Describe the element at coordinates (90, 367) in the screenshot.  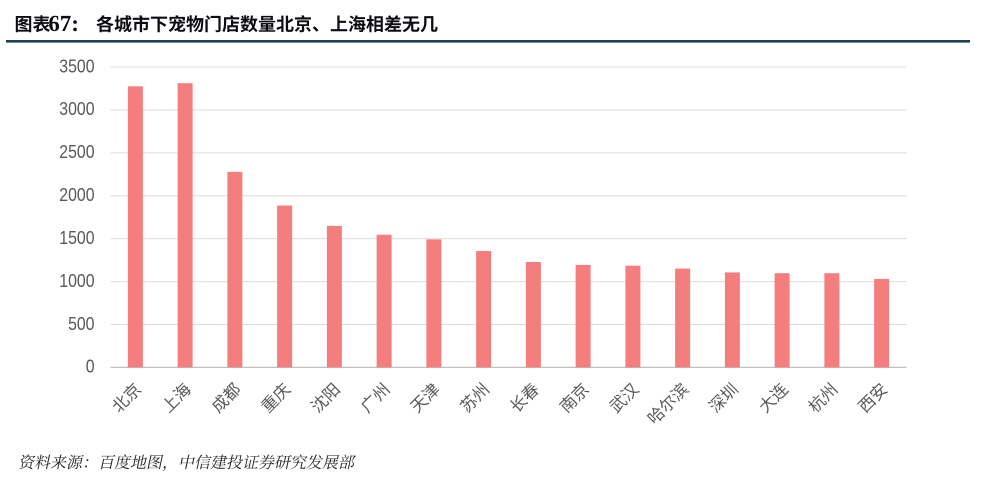
I see `svg-text: 0` at that location.